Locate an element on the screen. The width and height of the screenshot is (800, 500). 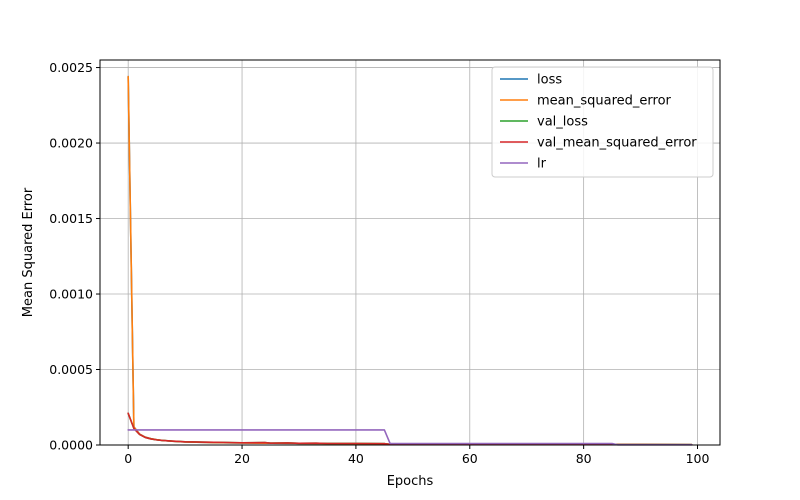
legend-box is located at coordinates (602, 122).